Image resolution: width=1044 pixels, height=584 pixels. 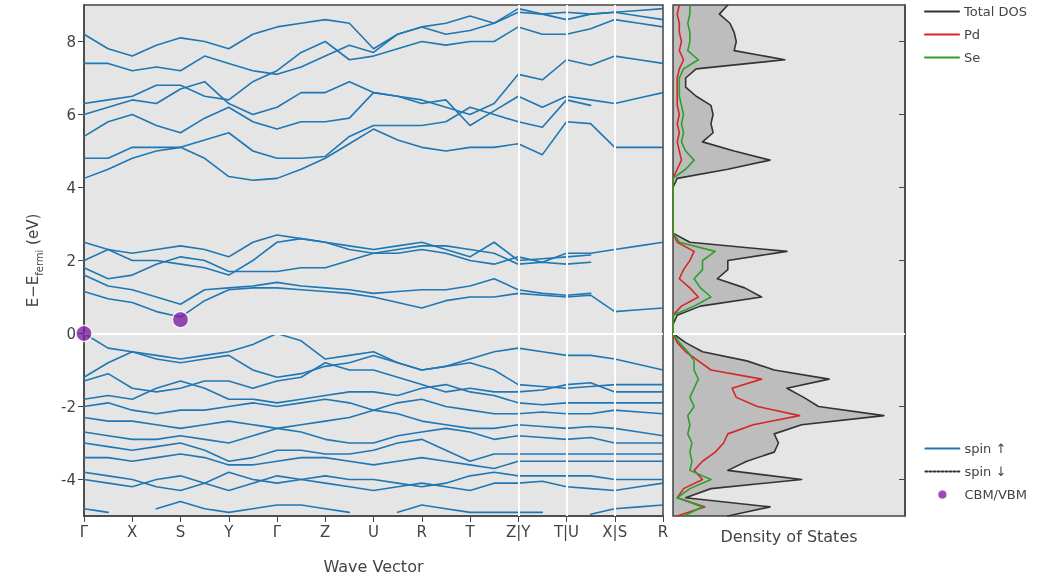 I want to click on legend-label: Se, so click(x=972, y=57).